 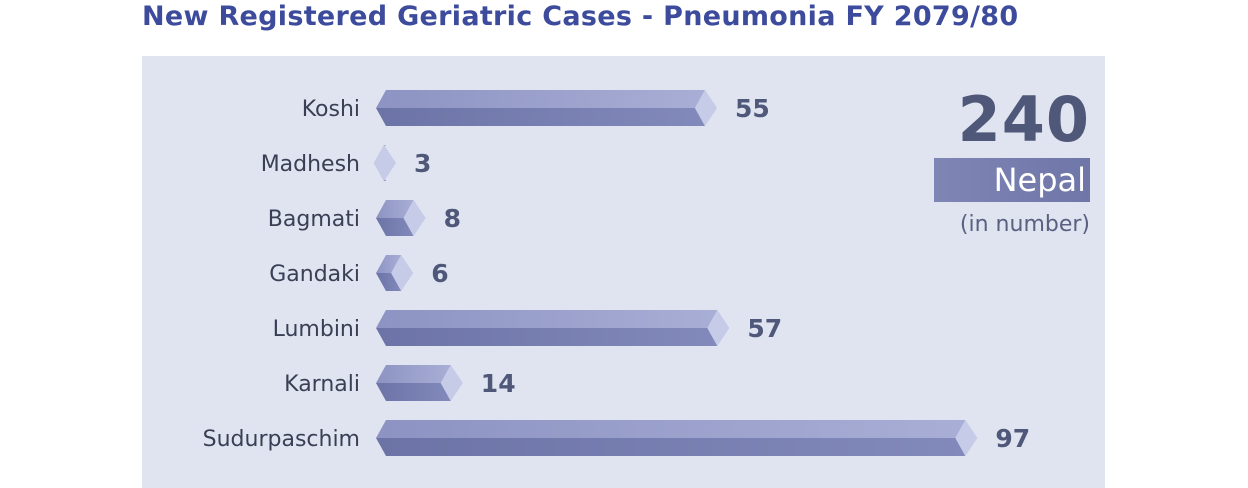 What do you see at coordinates (281, 439) in the screenshot?
I see `category-label: Sudurpaschim` at bounding box center [281, 439].